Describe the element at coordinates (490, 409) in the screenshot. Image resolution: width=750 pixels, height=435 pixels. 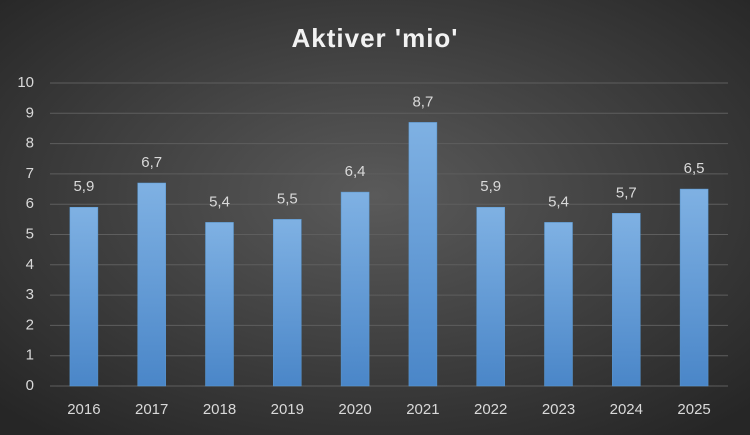
I see `x-tick-label: 2022` at that location.